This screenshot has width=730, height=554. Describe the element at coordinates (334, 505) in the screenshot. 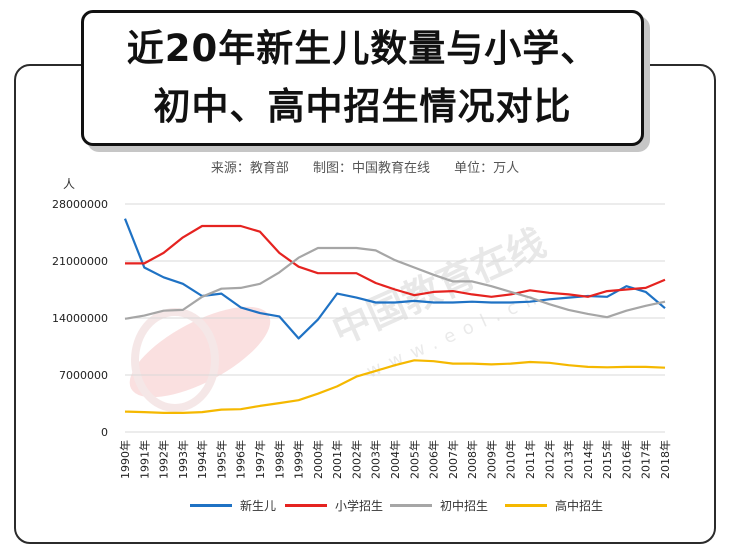

I see `legend-item-primary: 小学招生` at that location.